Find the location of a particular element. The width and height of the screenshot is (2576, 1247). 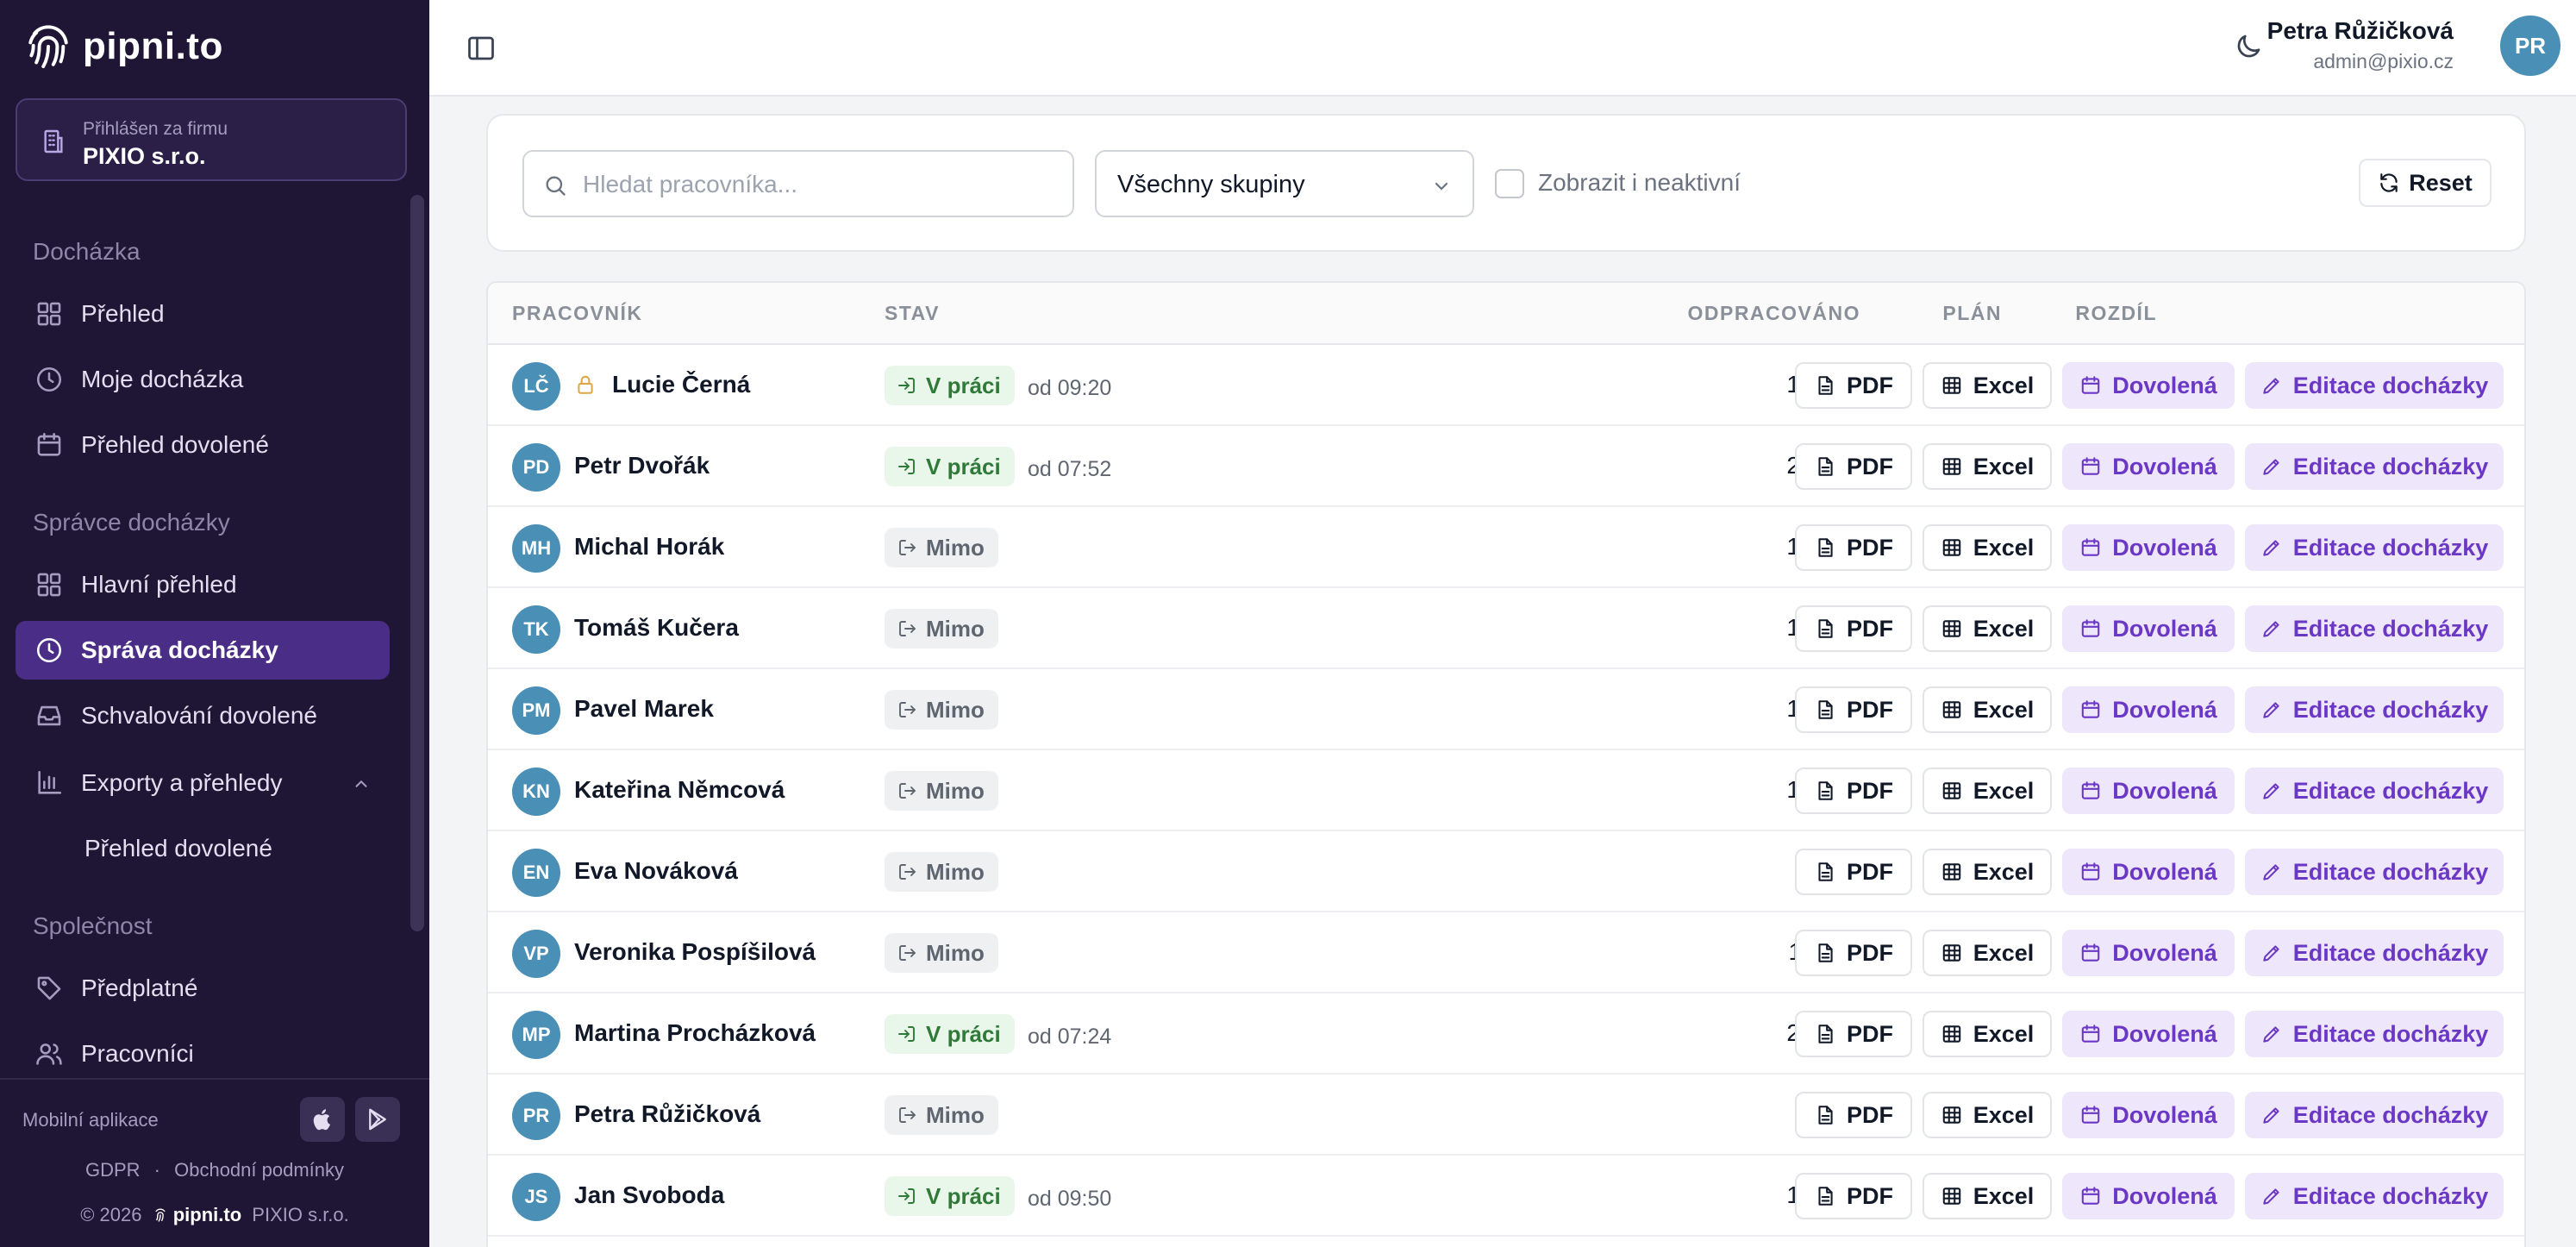

app-logo: pipni.to is located at coordinates (123, 46).